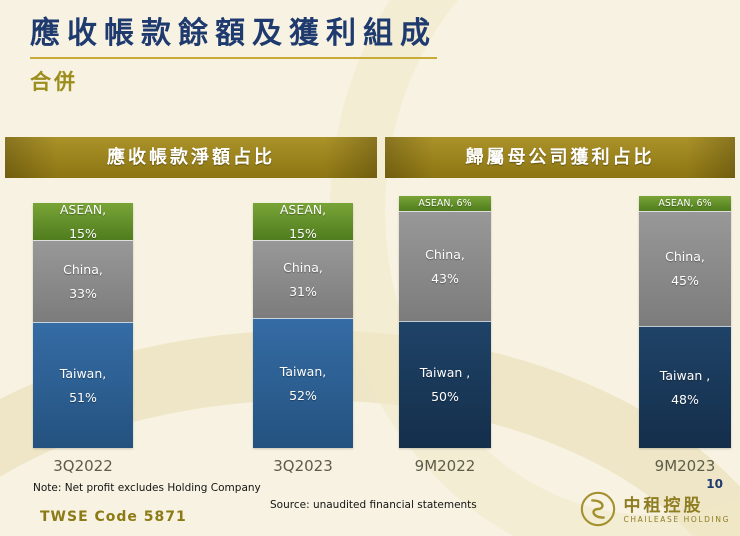 This screenshot has height=536, width=740. What do you see at coordinates (303, 292) in the screenshot?
I see `segment-value: 31%` at bounding box center [303, 292].